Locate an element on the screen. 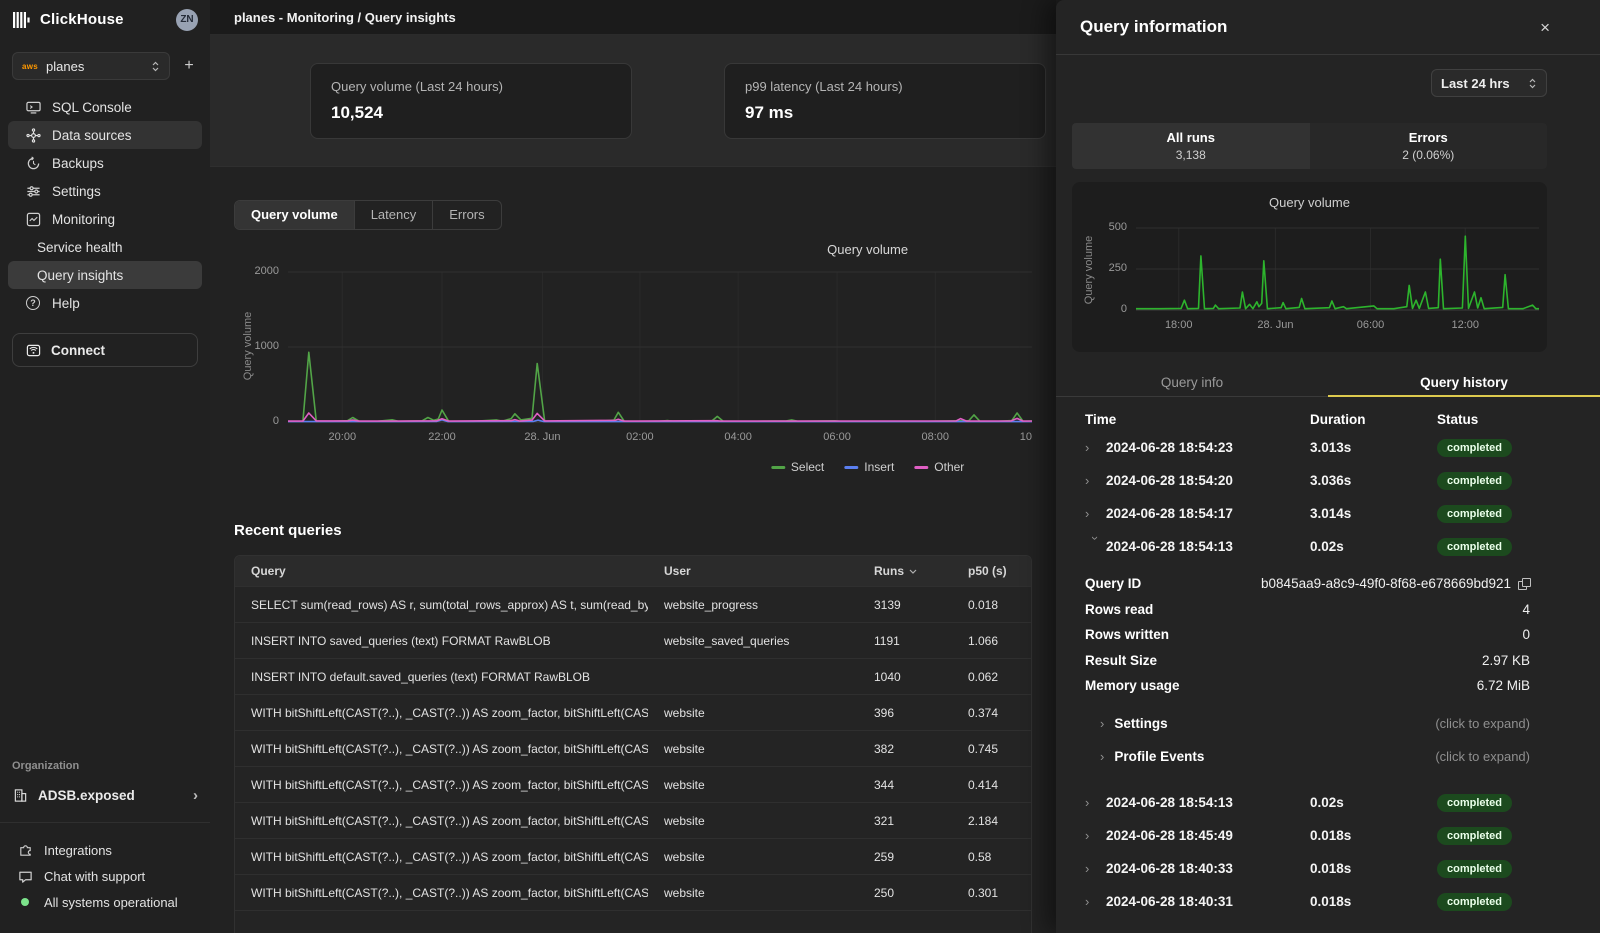 This screenshot has width=1600, height=933. segment-all-runs: All runs 3,138 is located at coordinates (1191, 146).